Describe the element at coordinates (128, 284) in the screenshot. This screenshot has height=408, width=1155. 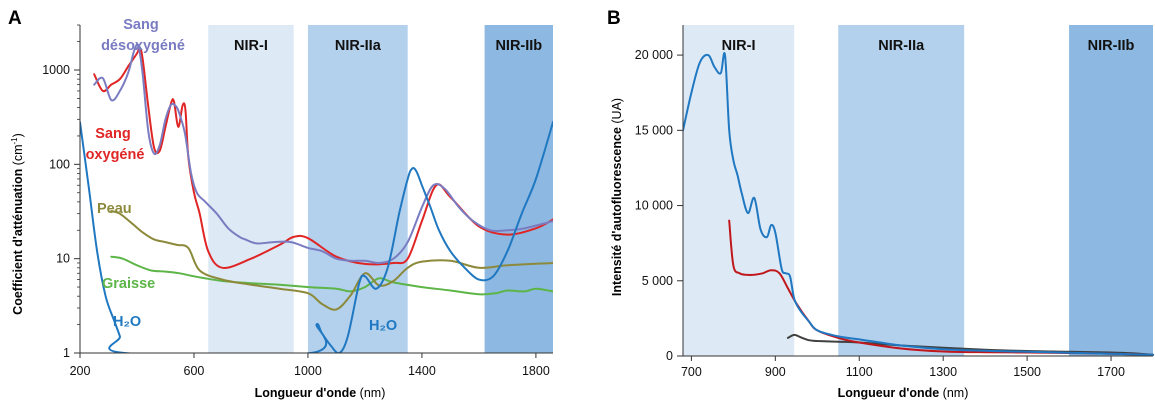
I see `label-graisse: Graisse` at that location.